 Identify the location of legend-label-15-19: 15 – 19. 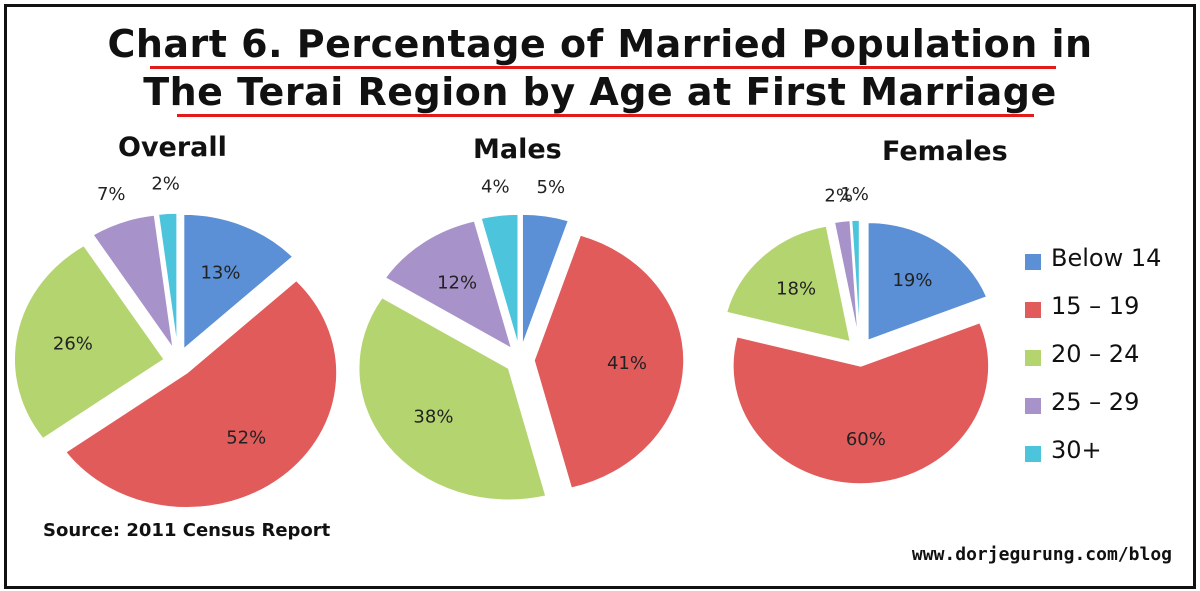
(1095, 306).